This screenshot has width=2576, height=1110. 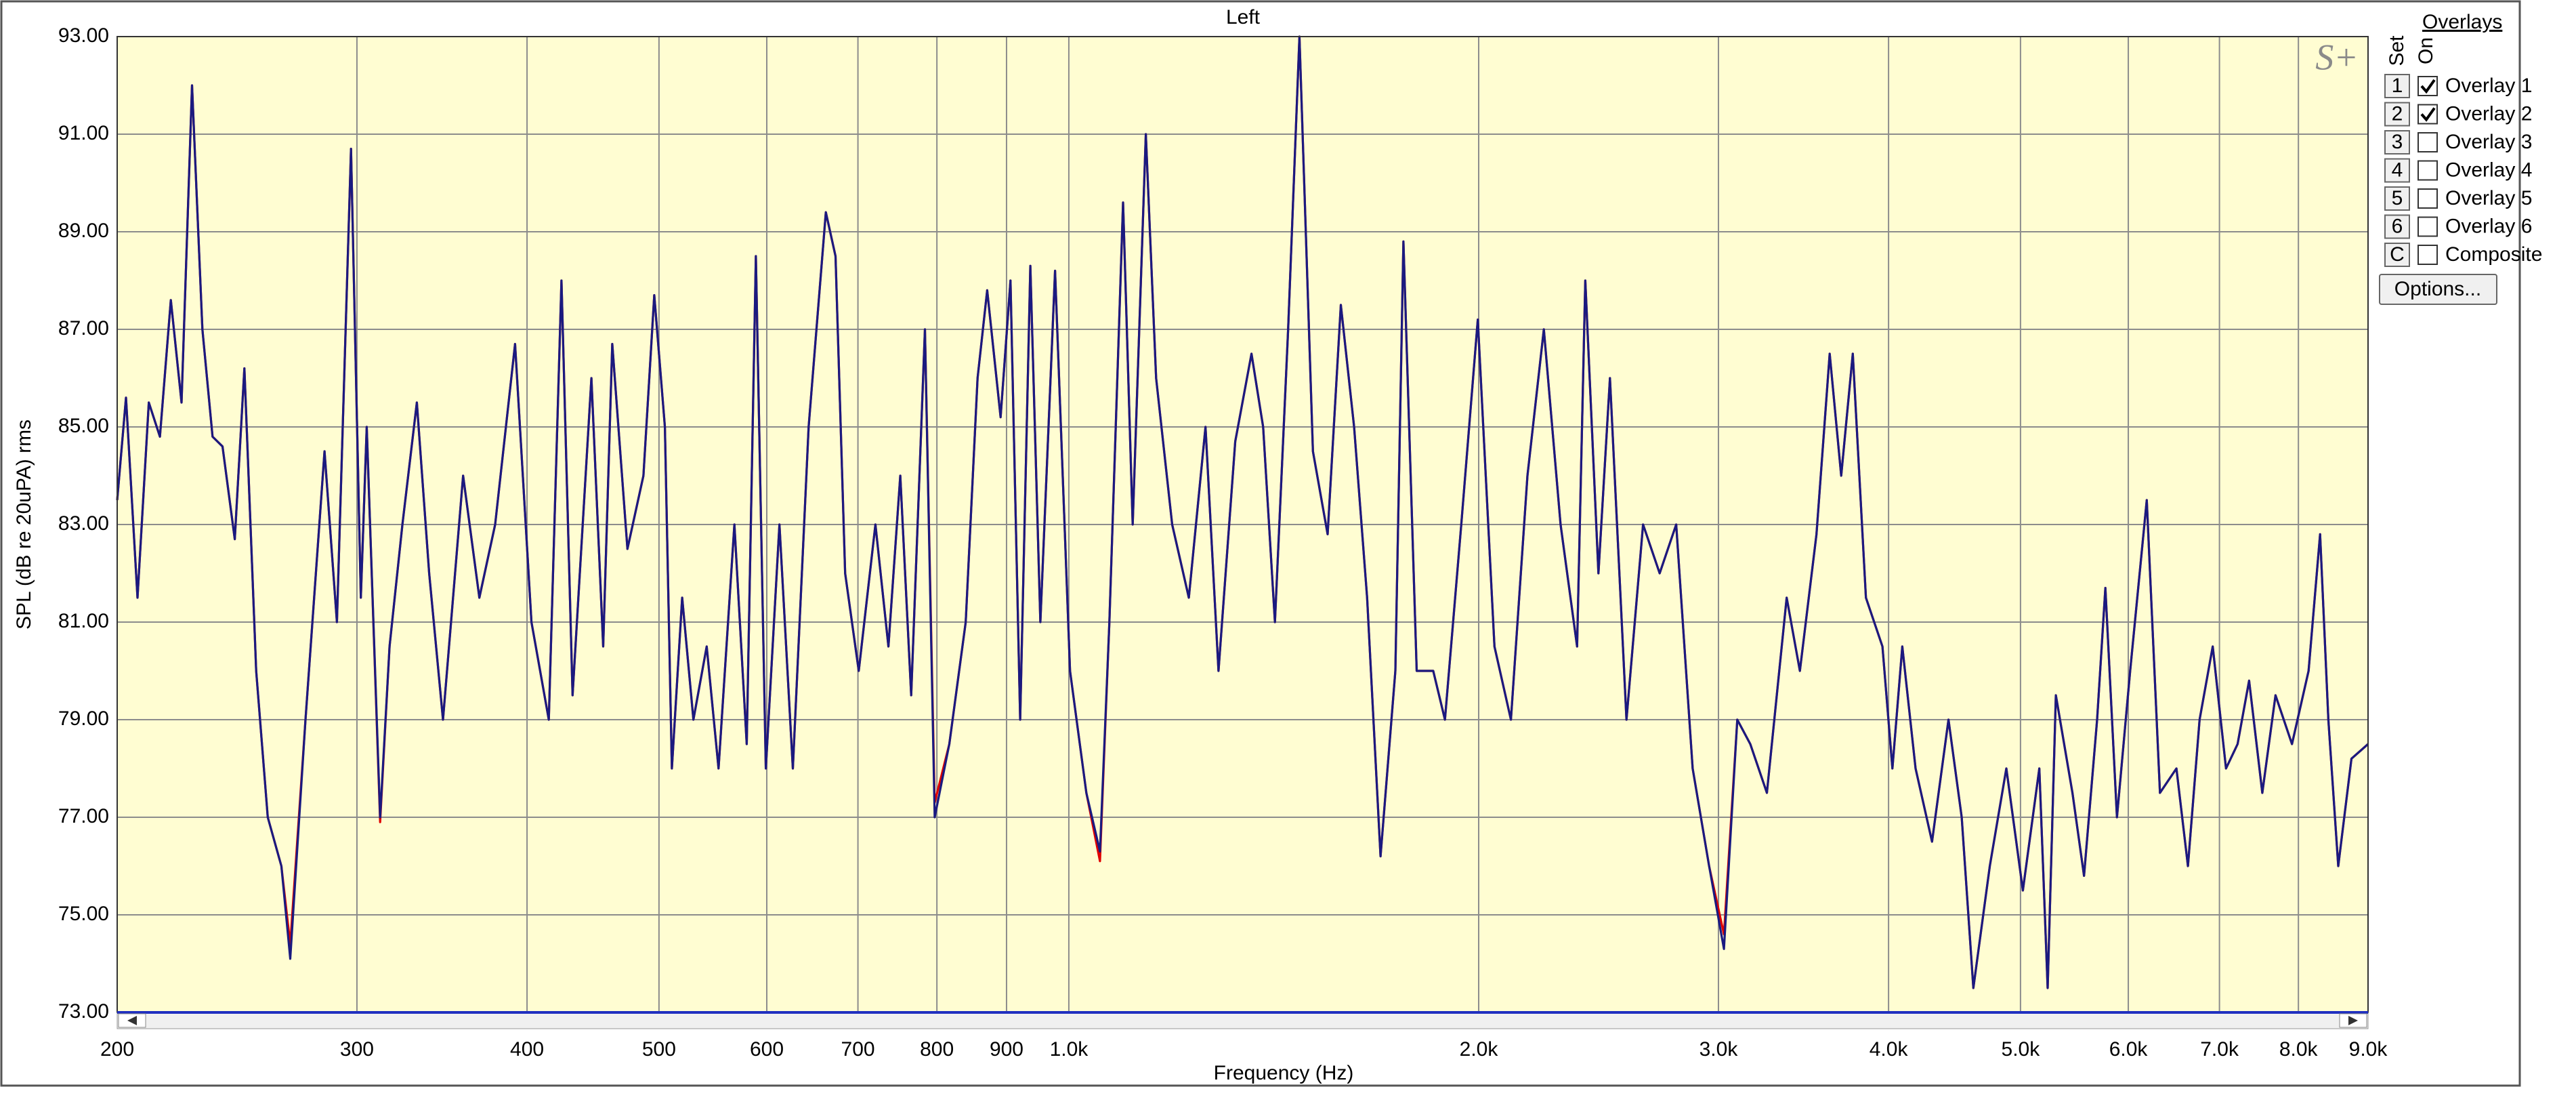 What do you see at coordinates (858, 1049) in the screenshot?
I see `x-tick-label: 700` at bounding box center [858, 1049].